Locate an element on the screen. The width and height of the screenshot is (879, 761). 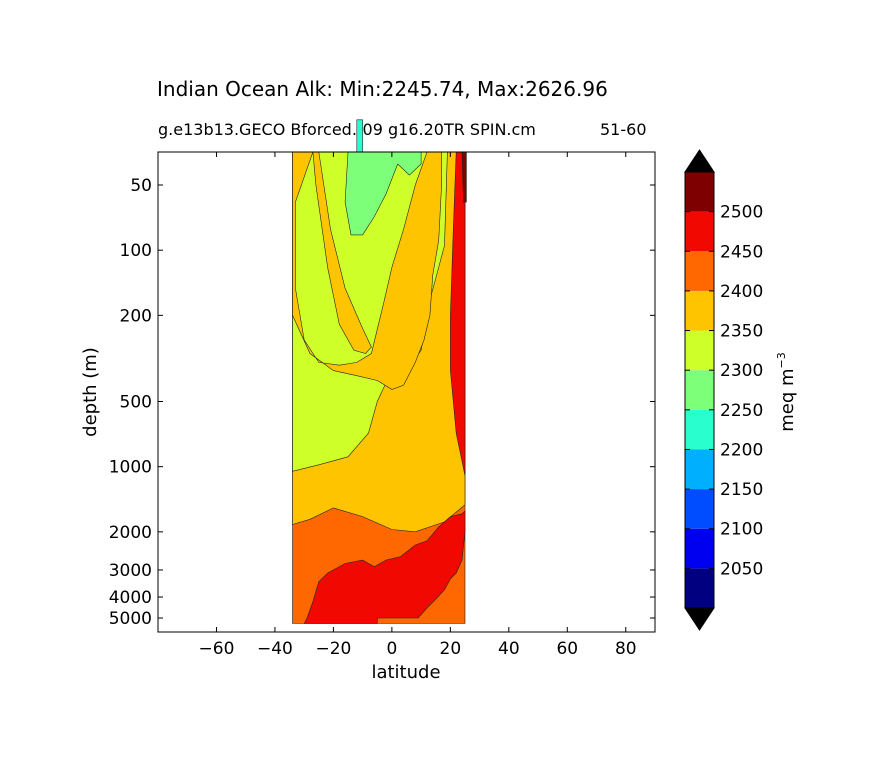
colorbar-tick-label: 2400 is located at coordinates (741, 292).